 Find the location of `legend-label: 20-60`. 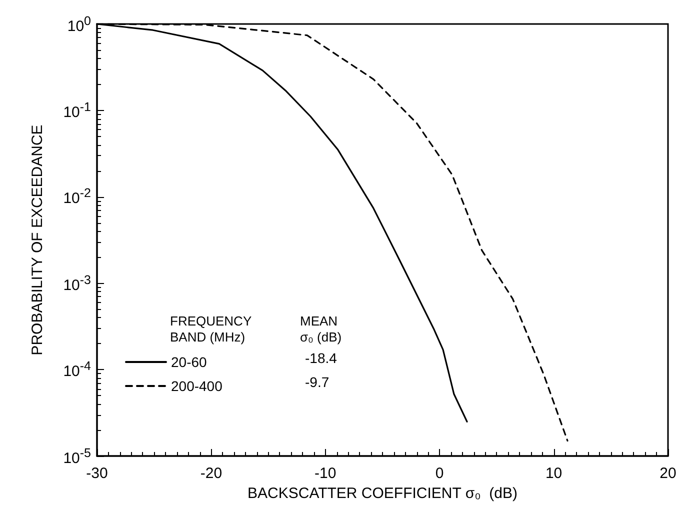

legend-label: 20-60 is located at coordinates (189, 362).